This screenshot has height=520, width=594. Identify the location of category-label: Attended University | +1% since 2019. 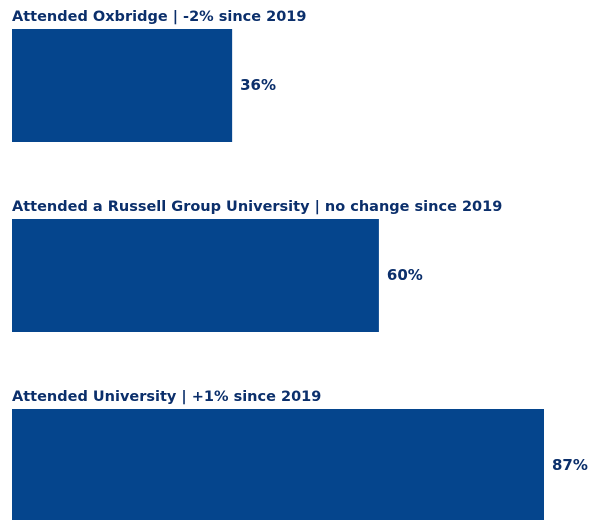
(166, 397).